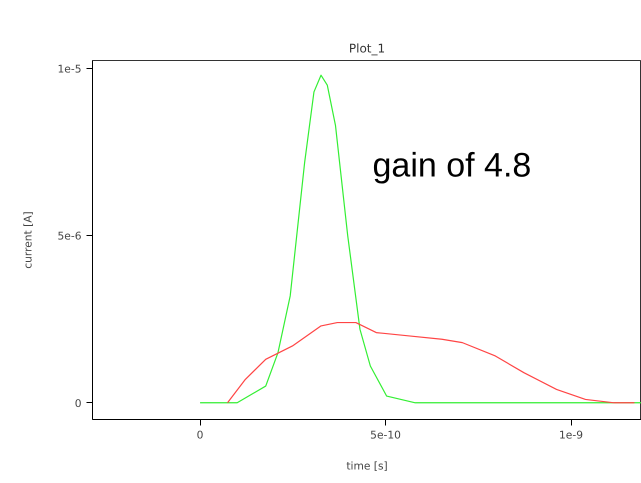 The width and height of the screenshot is (641, 483). What do you see at coordinates (367, 49) in the screenshot?
I see `chart-title: Plot_1` at bounding box center [367, 49].